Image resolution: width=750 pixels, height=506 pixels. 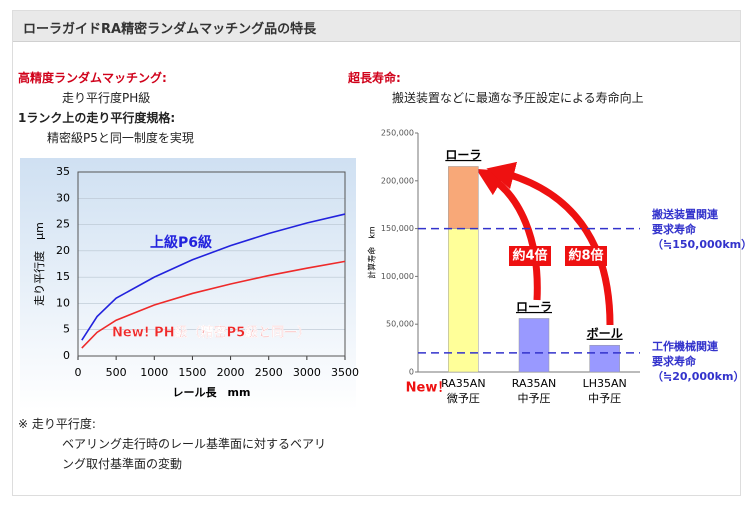 What do you see at coordinates (397, 180) in the screenshot?
I see `y-tick-label: 200,000` at bounding box center [397, 180].